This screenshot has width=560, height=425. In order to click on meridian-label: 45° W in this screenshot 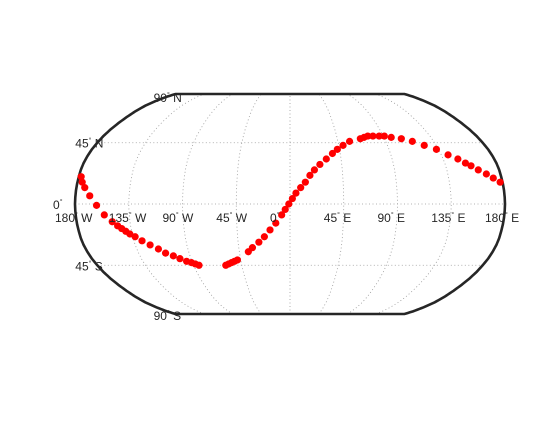, I will do `click(232, 218)`.